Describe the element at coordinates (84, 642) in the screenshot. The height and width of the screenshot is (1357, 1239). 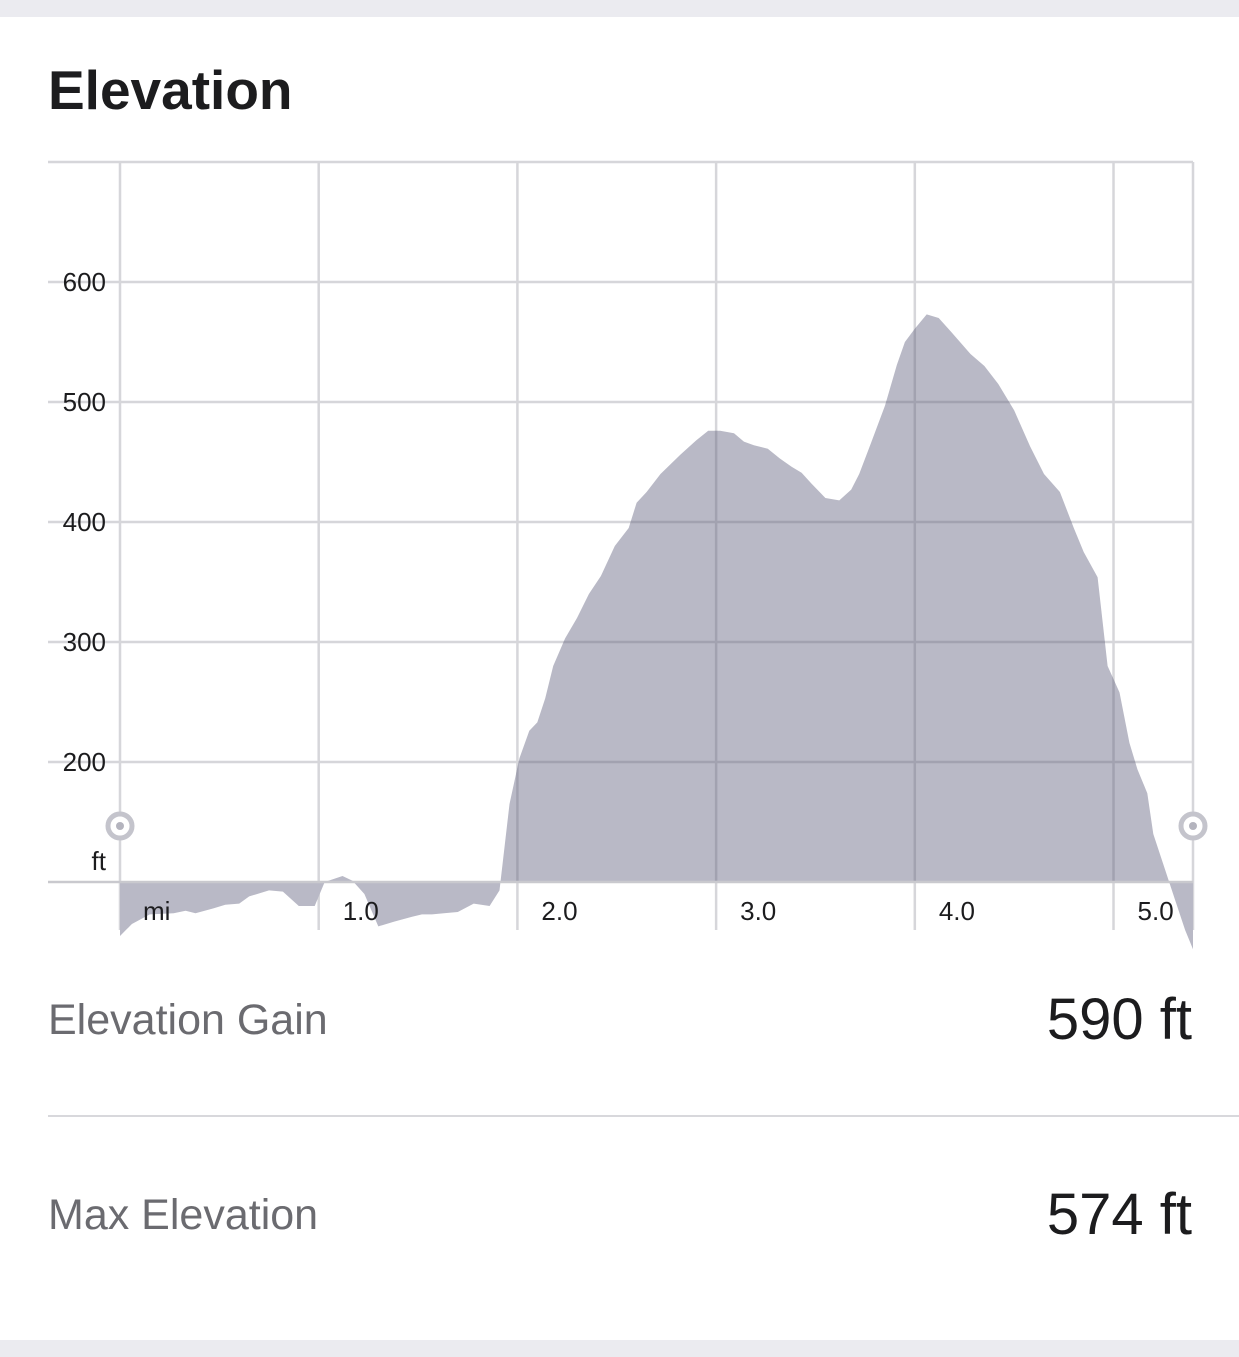
I see `y-tick-label: 300` at that location.